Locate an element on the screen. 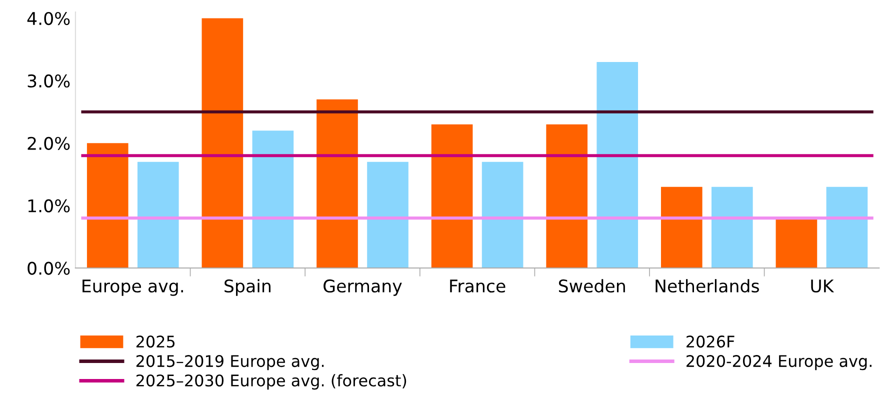 This screenshot has width=888, height=400. legend-label: 2015–2019 Europe avg. is located at coordinates (230, 362).